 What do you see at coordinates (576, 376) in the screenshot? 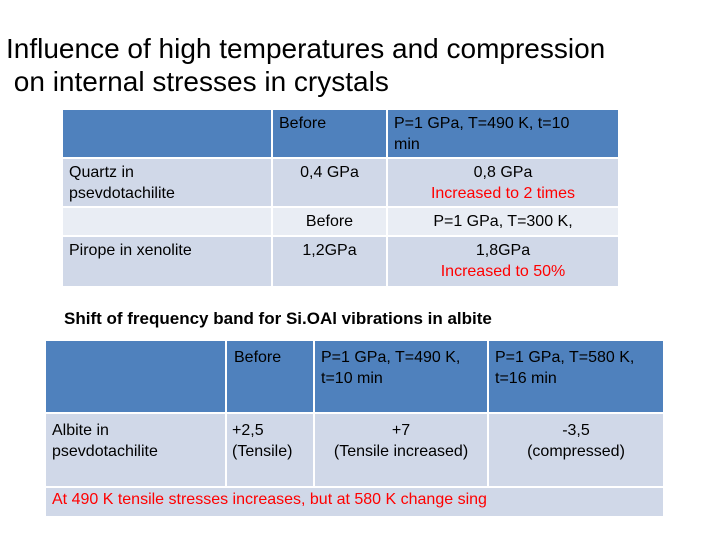
I see `table2-header-580k: P=1 GPa, T=580 K, t=16 min` at bounding box center [576, 376].